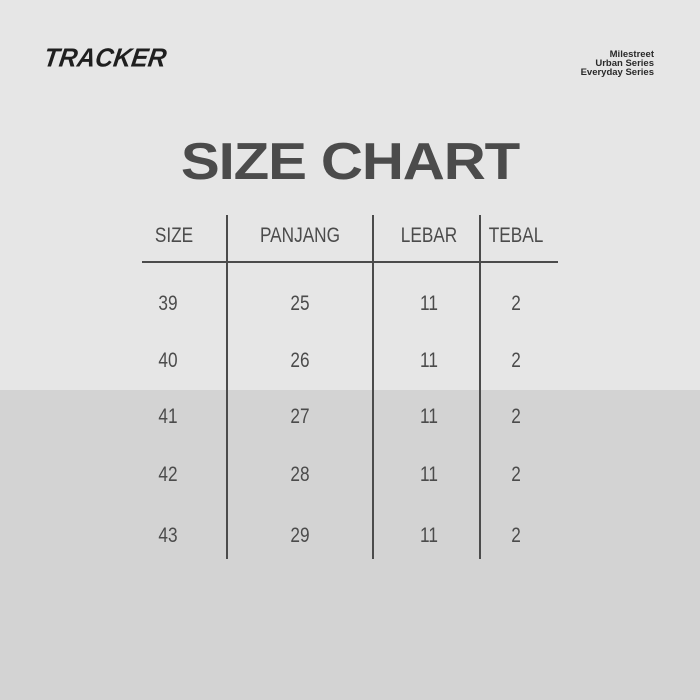  What do you see at coordinates (174, 235) in the screenshot?
I see `header-size: SIZE` at bounding box center [174, 235].